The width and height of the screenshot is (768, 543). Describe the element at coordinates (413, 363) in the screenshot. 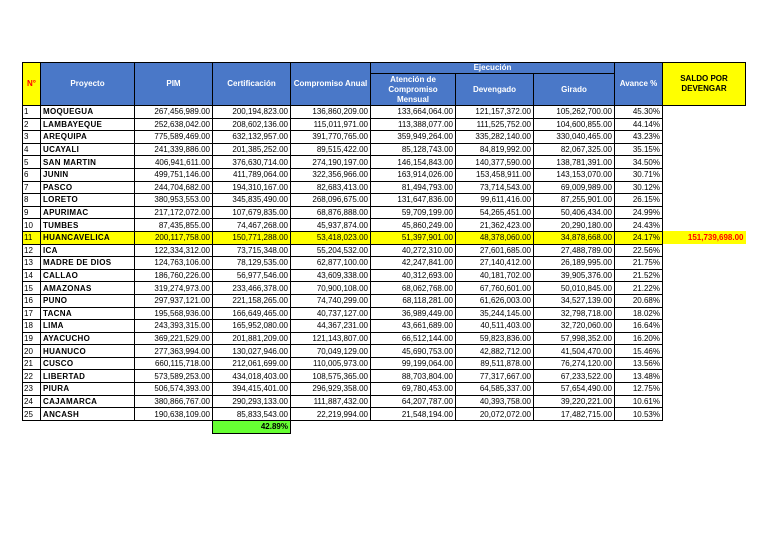

I see `monthly-commitment: 99,199,064.00` at that location.